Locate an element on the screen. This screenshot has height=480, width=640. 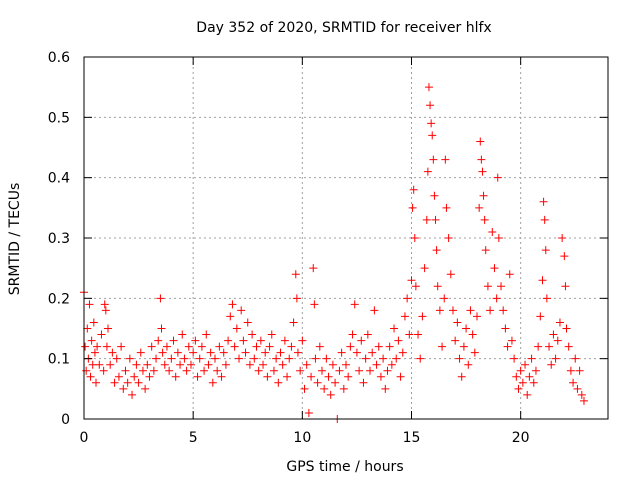
y-tick-label: 0.3 is located at coordinates (59, 239).